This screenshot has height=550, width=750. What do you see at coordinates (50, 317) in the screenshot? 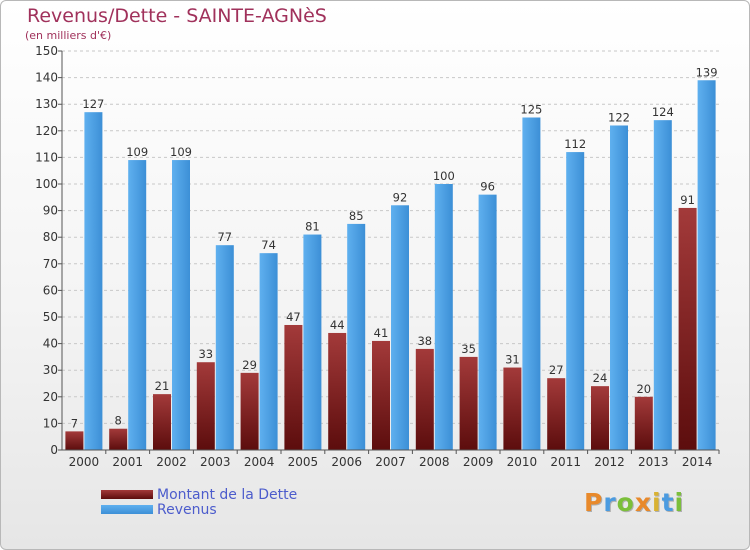
I see `y-tick-label: 50` at bounding box center [50, 317].